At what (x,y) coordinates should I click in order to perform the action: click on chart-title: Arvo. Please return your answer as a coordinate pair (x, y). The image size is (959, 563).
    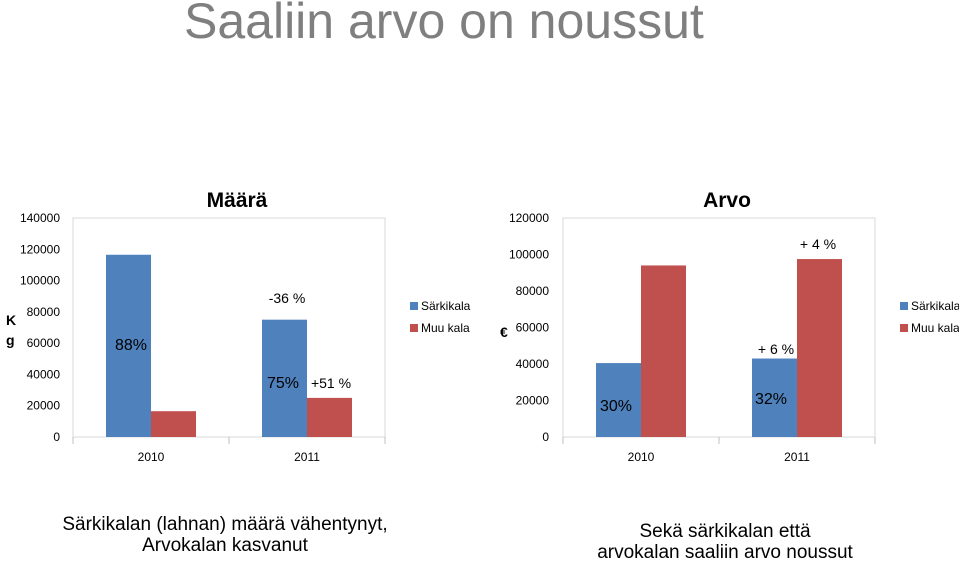
    Looking at the image, I should click on (727, 200).